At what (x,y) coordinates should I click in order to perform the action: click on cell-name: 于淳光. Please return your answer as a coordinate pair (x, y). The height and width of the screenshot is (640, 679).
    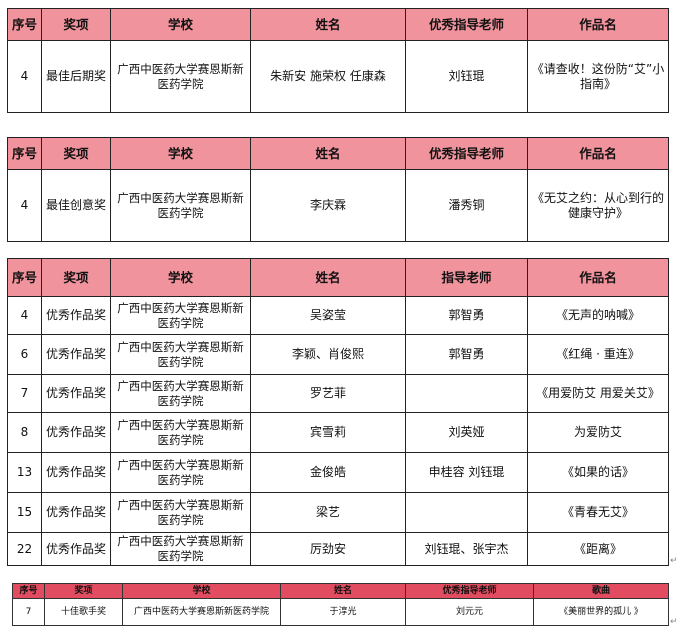
    Looking at the image, I should click on (343, 612).